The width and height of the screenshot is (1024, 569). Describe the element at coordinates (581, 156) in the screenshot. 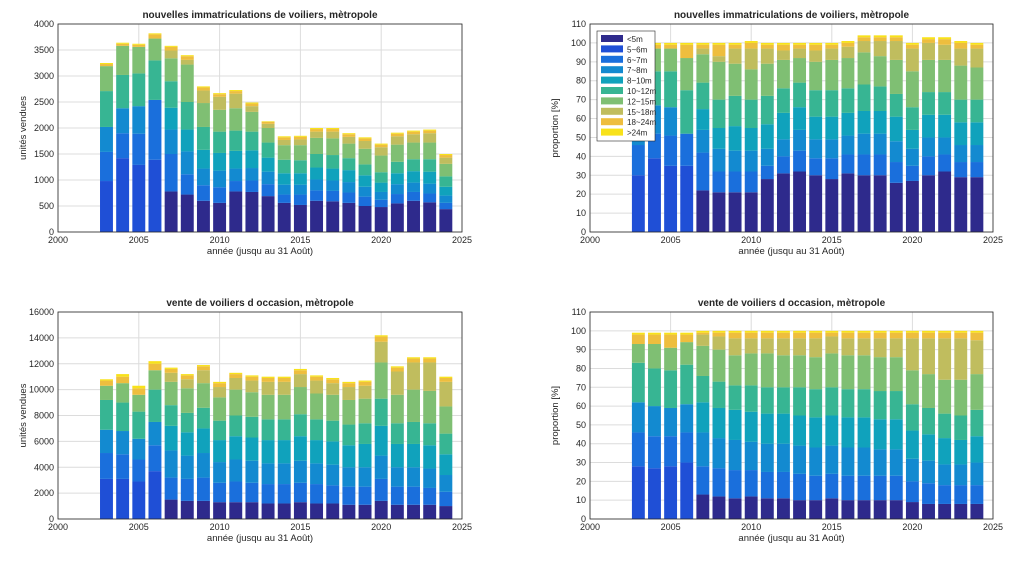

I see `y-tick-label: 40` at that location.